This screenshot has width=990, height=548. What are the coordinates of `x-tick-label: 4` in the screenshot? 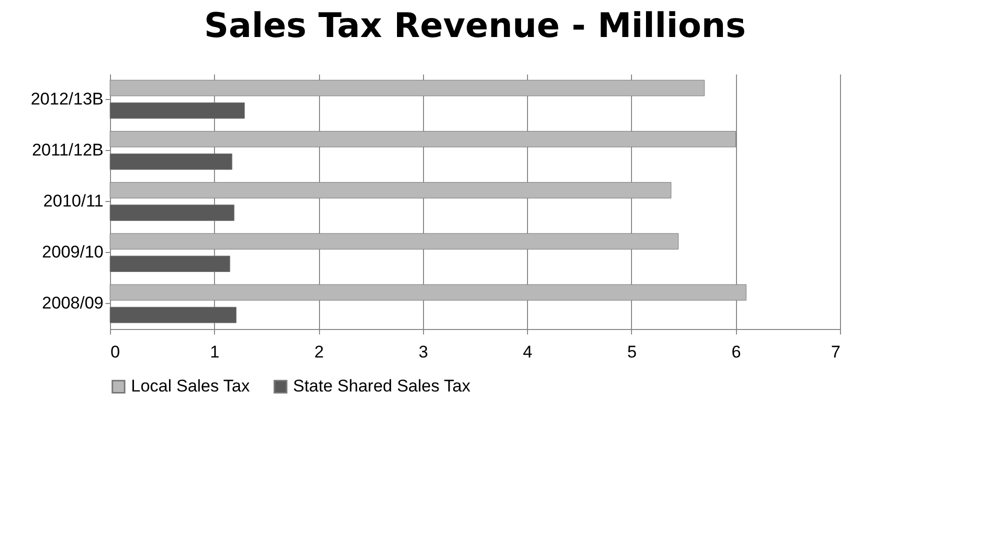 It's located at (527, 352).